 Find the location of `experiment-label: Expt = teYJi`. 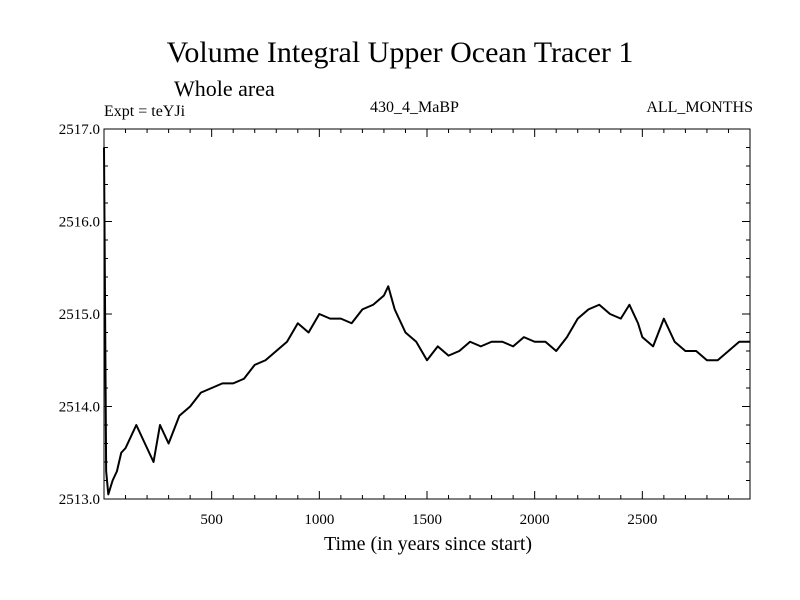

experiment-label: Expt = teYJi is located at coordinates (145, 111).